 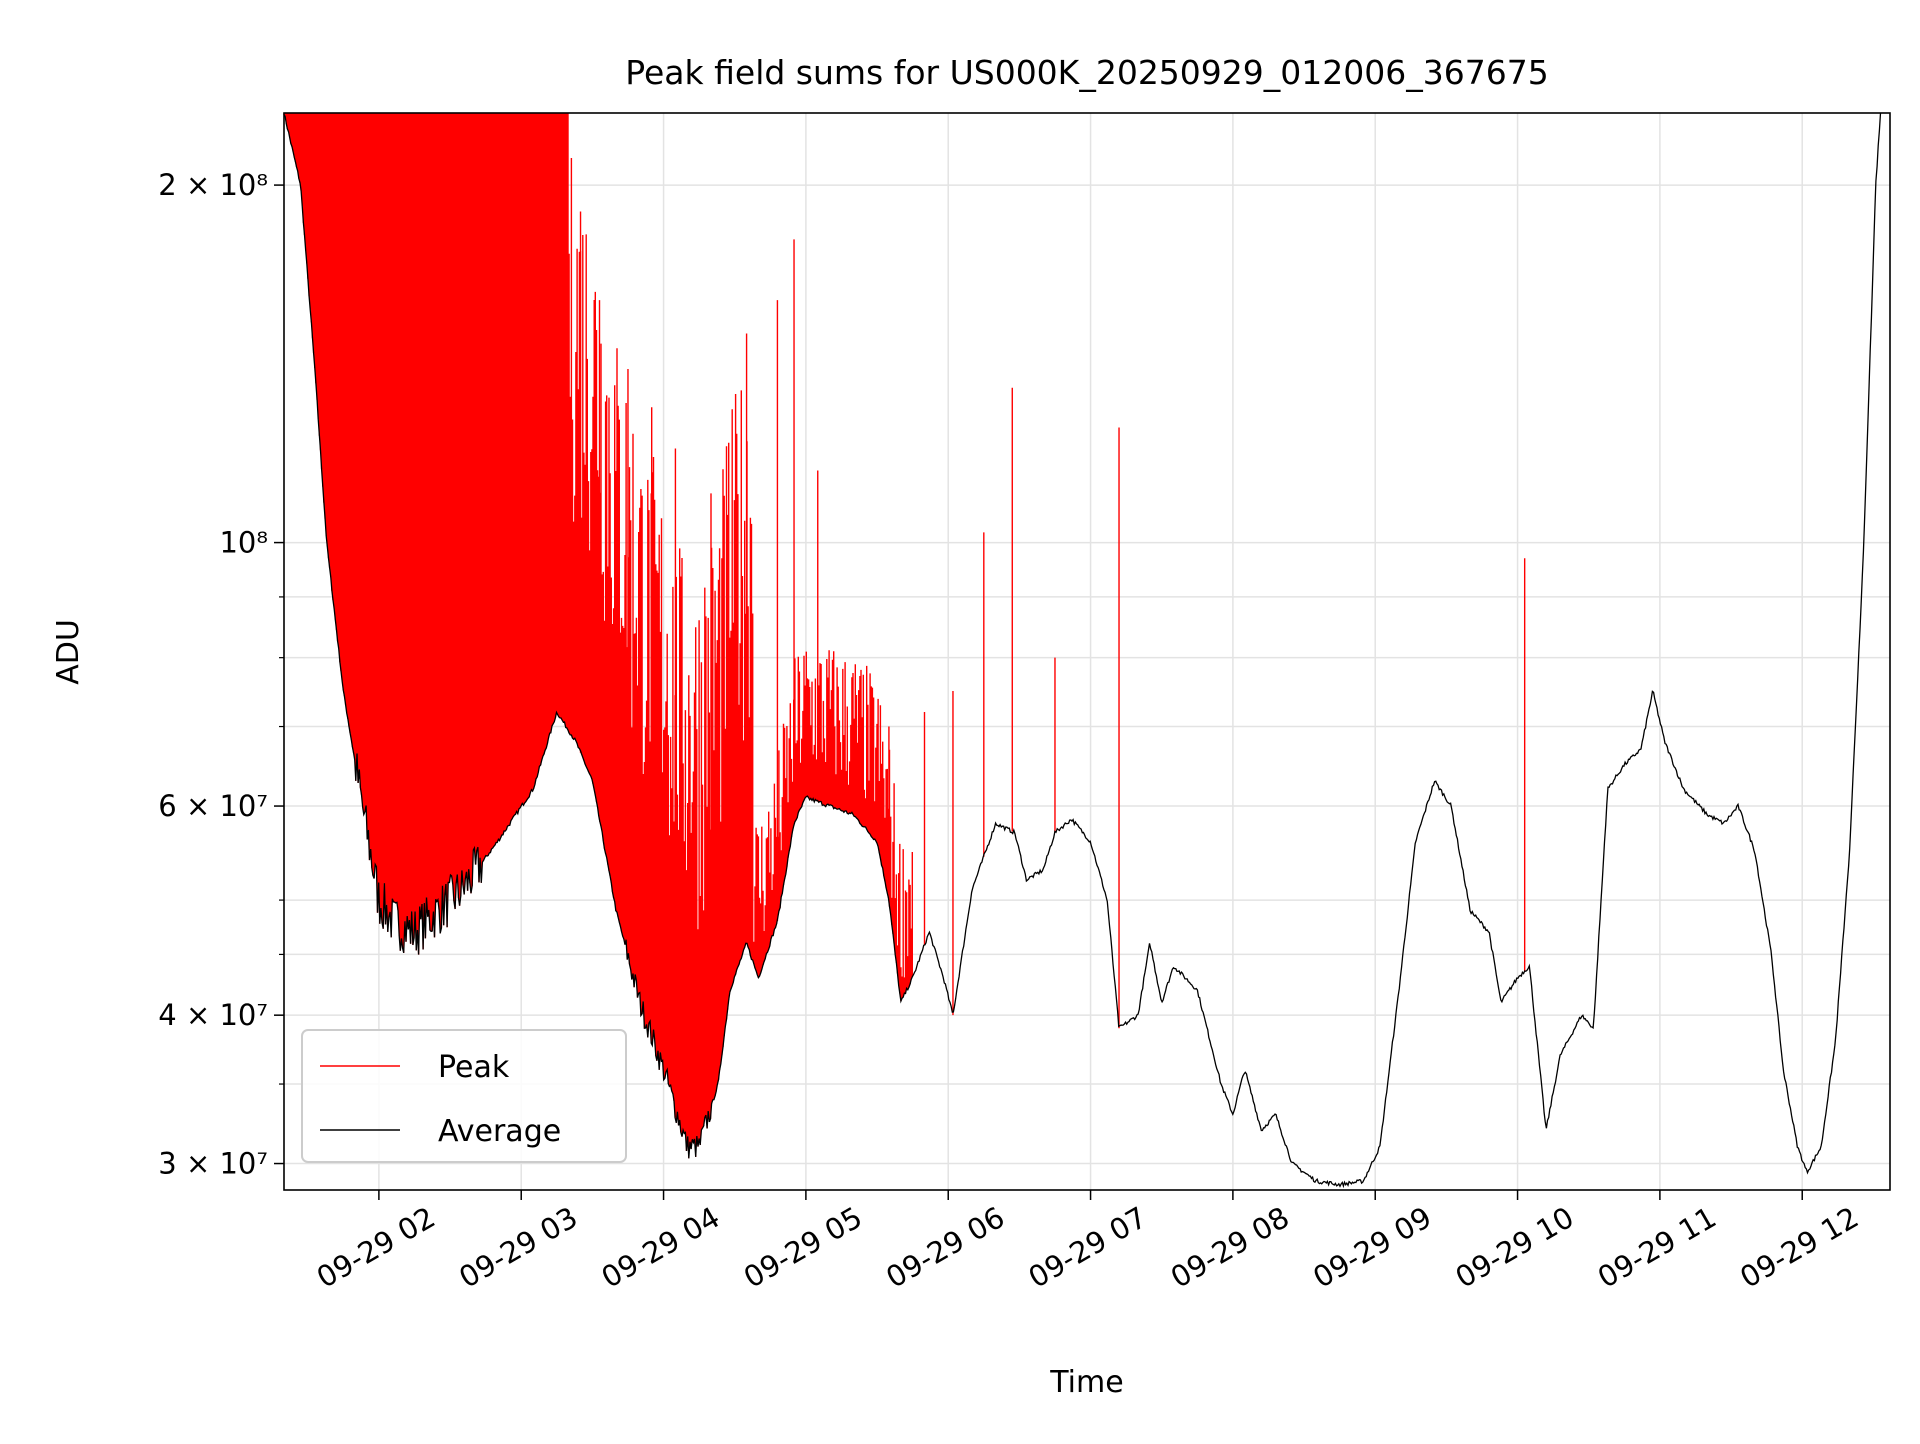 What do you see at coordinates (213, 1164) in the screenshot?
I see `y-tick-label: 3 × 10⁷` at bounding box center [213, 1164].